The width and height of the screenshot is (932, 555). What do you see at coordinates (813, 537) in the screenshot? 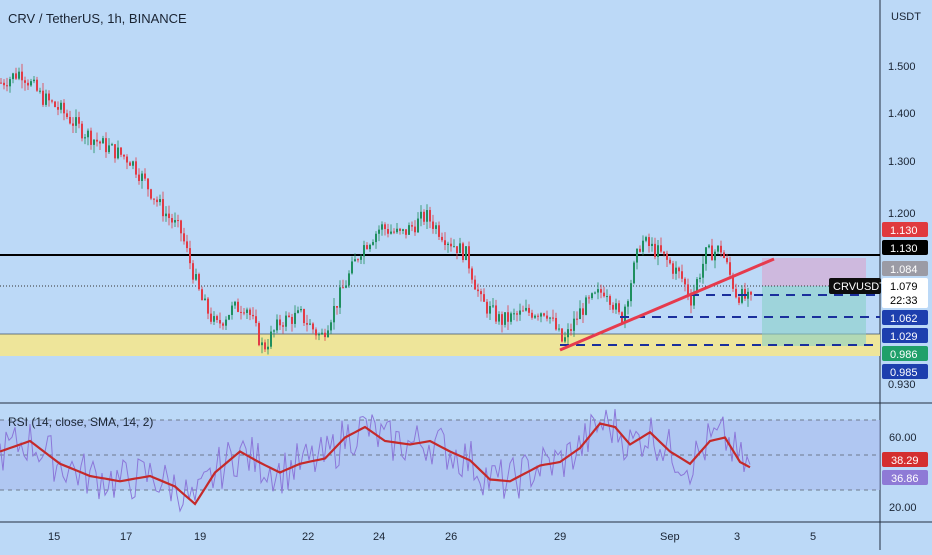
I see `time-label-10: 5` at bounding box center [813, 537].